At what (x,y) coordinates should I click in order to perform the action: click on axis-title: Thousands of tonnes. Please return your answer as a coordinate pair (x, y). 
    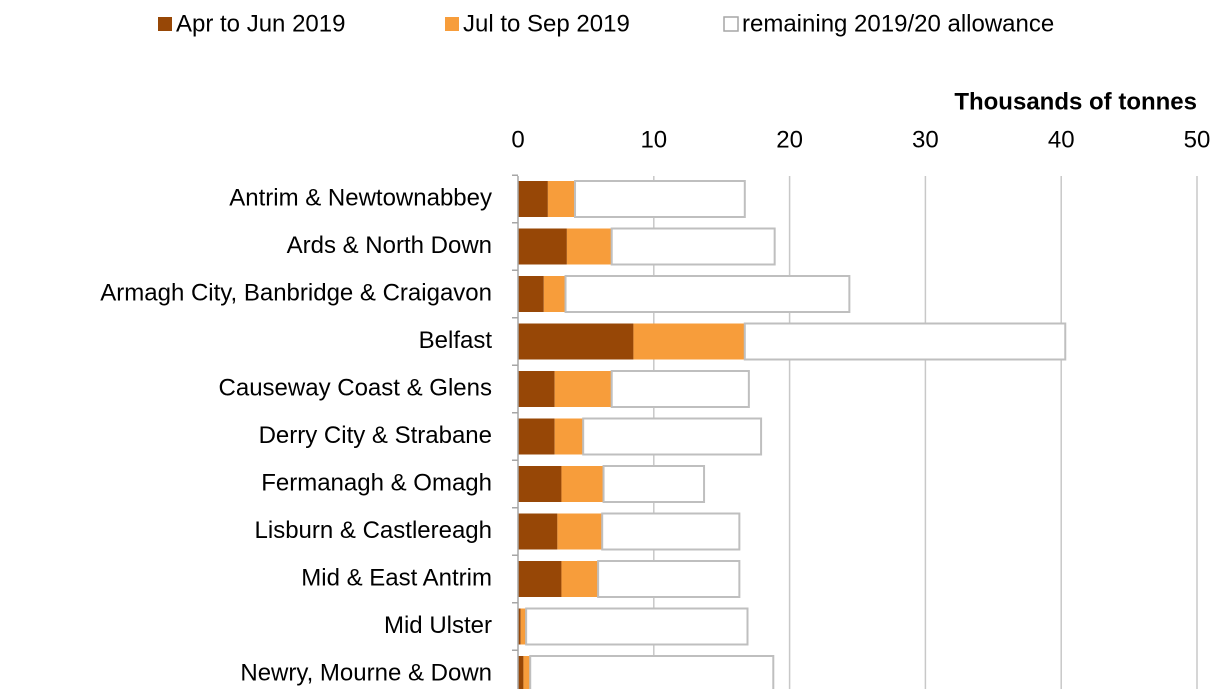
    Looking at the image, I should click on (1075, 101).